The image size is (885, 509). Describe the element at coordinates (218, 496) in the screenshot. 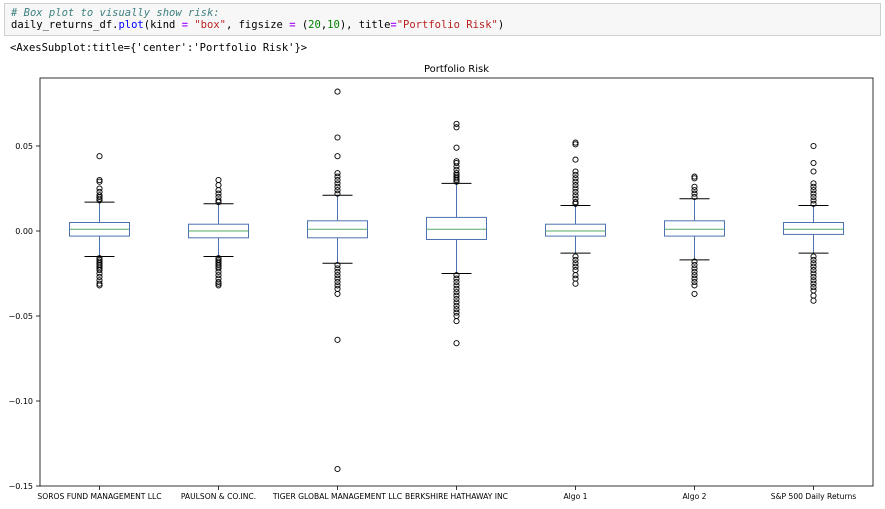

I see `x-tick-label: PAULSON & CO.INC.` at that location.